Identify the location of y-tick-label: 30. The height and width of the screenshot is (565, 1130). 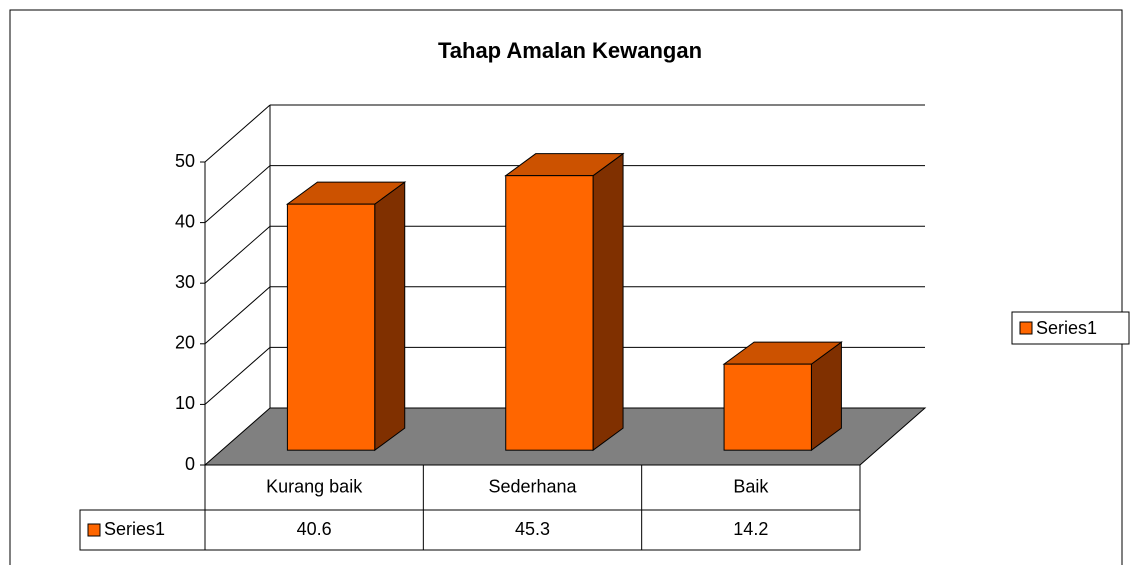
(185, 282).